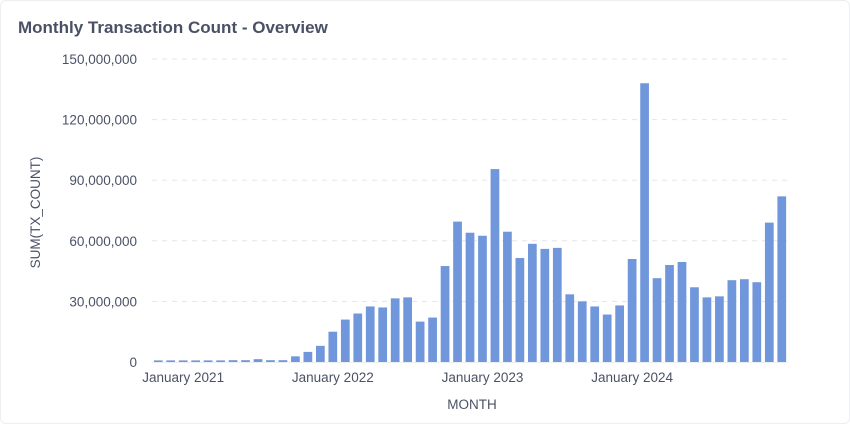 Image resolution: width=850 pixels, height=425 pixels. Describe the element at coordinates (103, 241) in the screenshot. I see `y-tick-label: 60,000,000` at that location.